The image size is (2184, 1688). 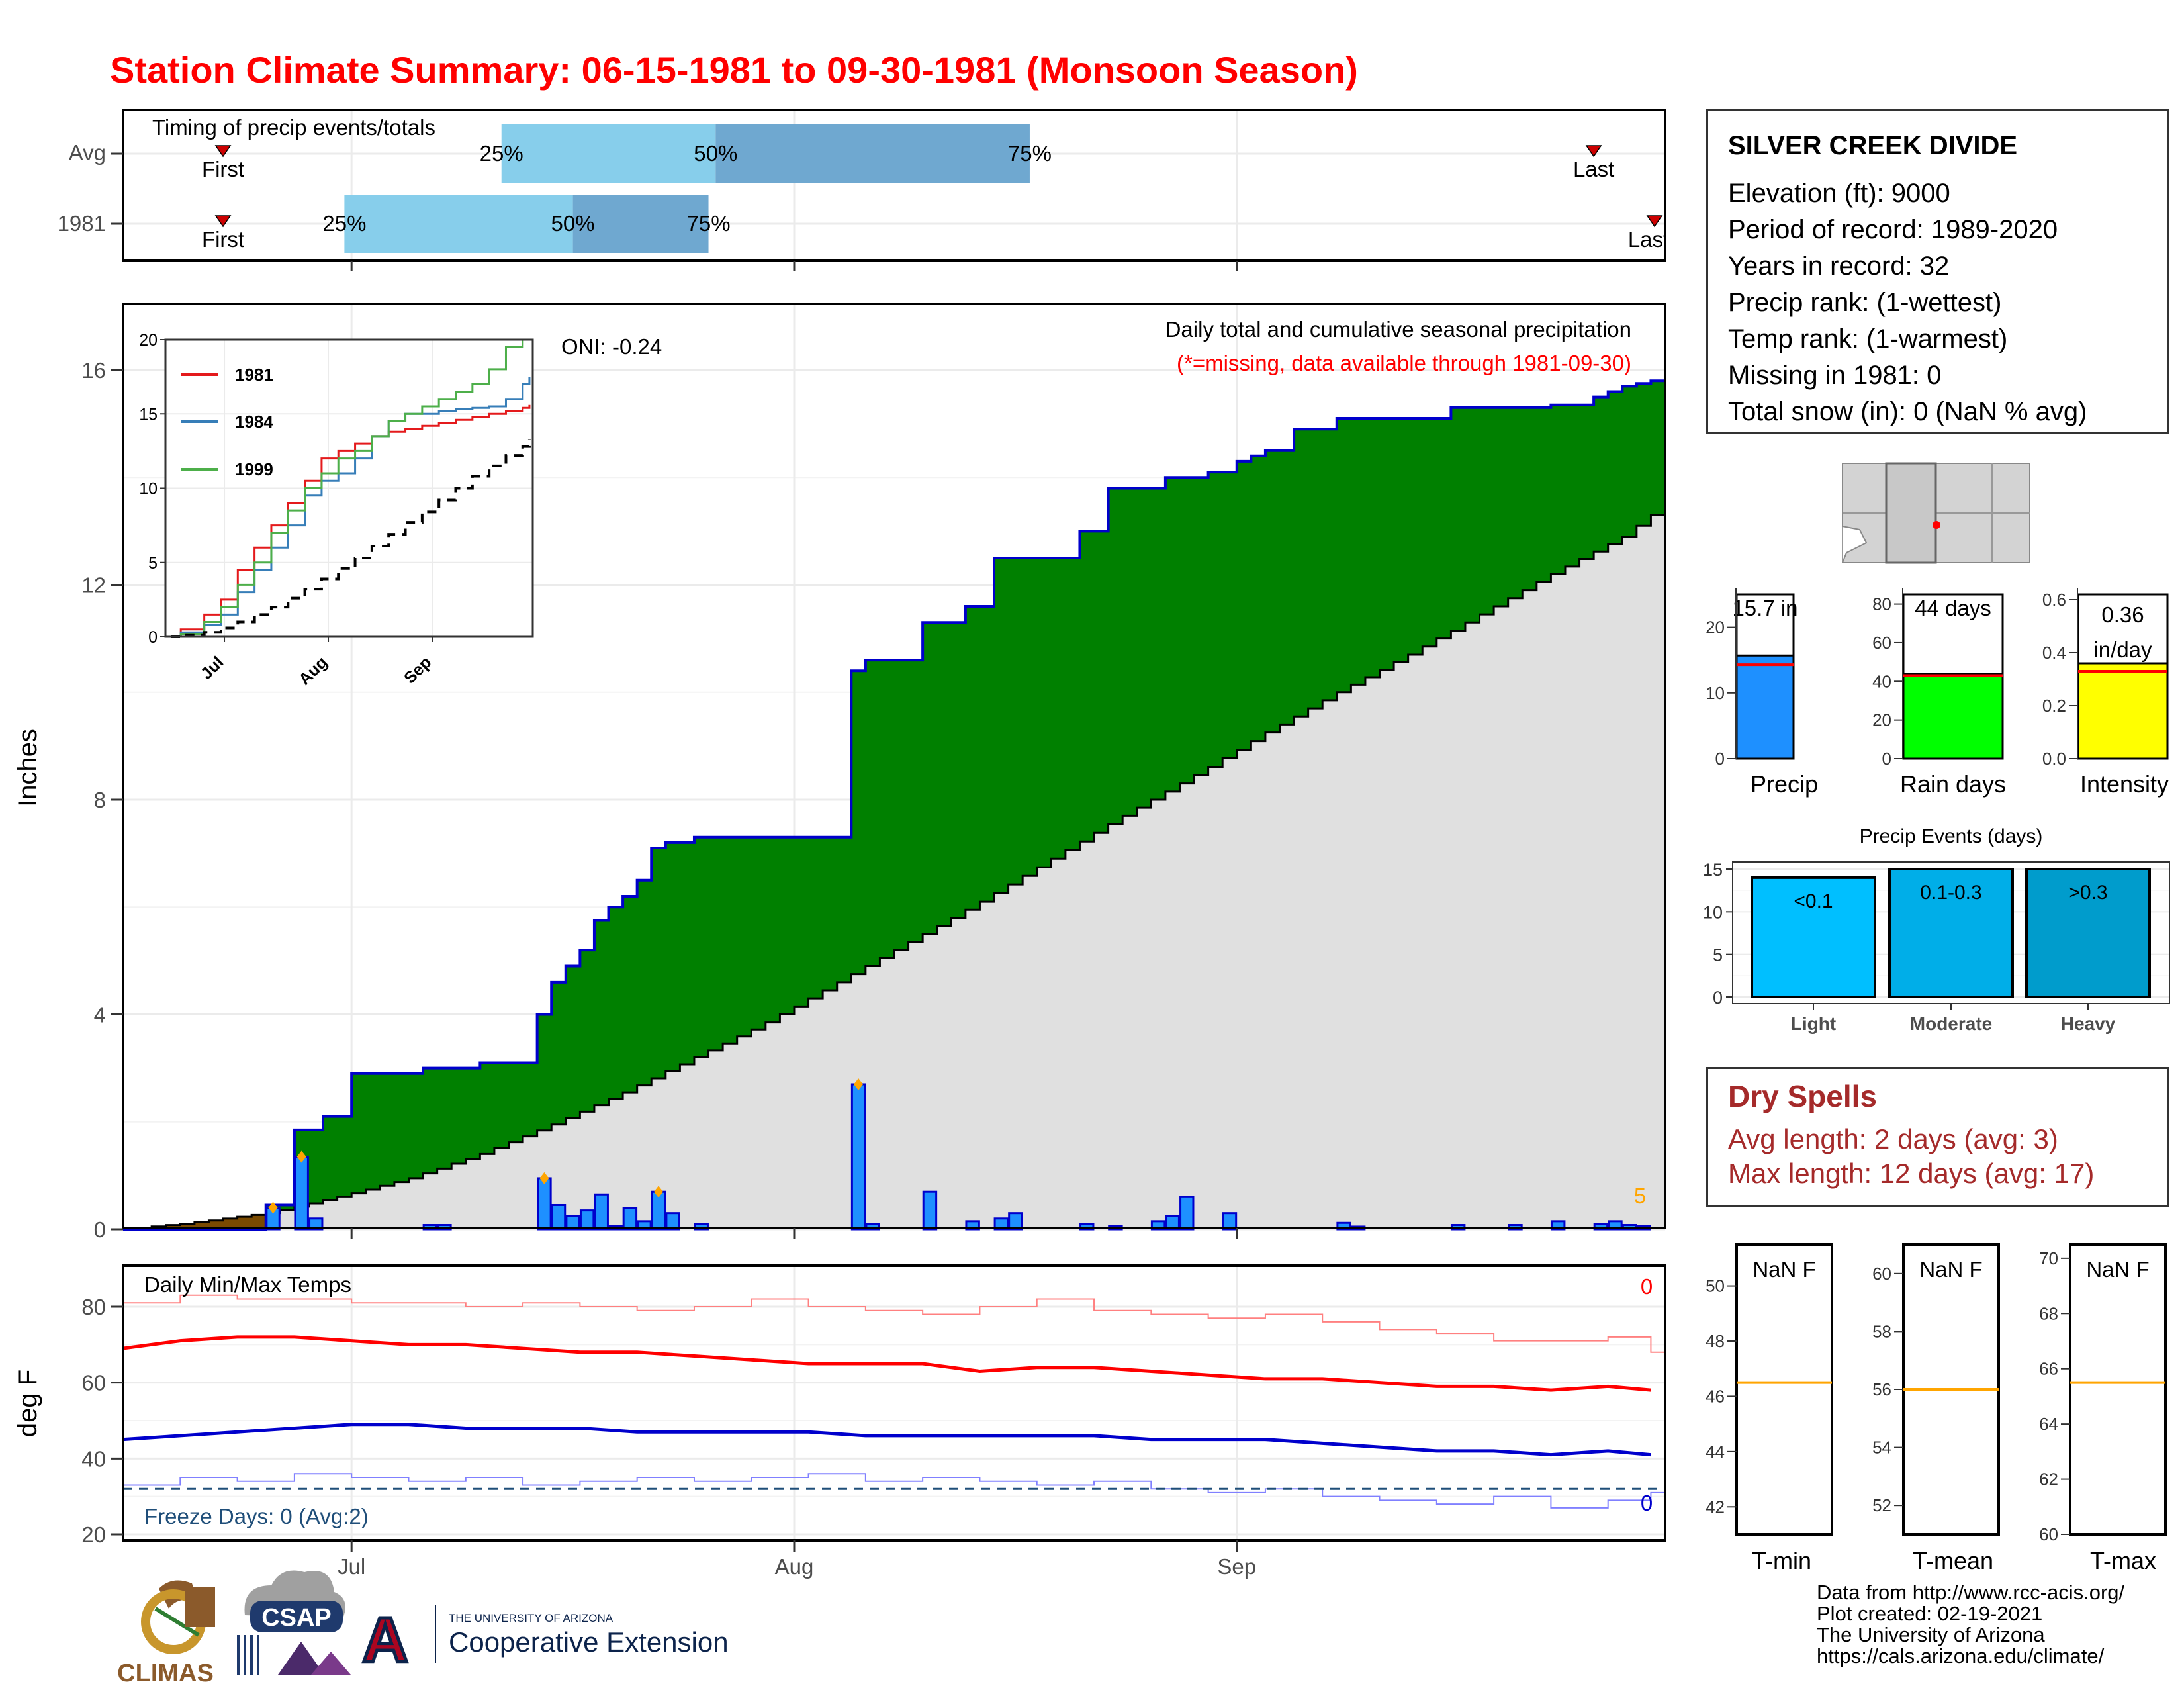 I want to click on mini-bar-ytick: 80, so click(x=1881, y=604).